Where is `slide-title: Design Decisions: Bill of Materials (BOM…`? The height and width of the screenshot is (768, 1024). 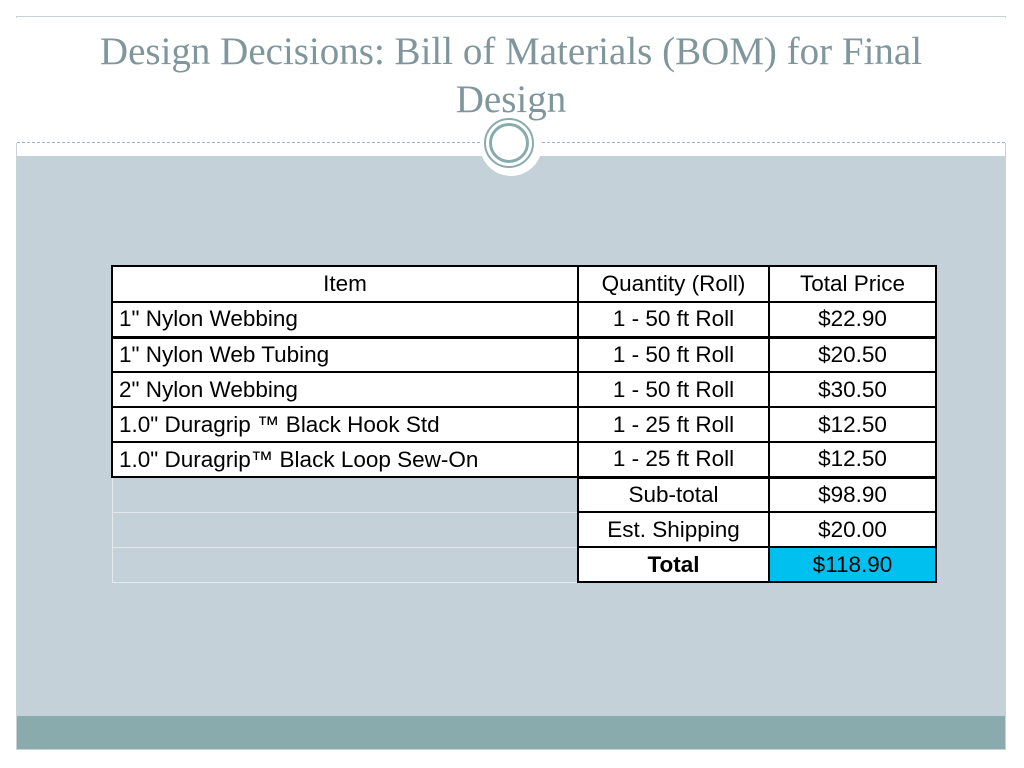
slide-title: Design Decisions: Bill of Materials (BOM… is located at coordinates (511, 75).